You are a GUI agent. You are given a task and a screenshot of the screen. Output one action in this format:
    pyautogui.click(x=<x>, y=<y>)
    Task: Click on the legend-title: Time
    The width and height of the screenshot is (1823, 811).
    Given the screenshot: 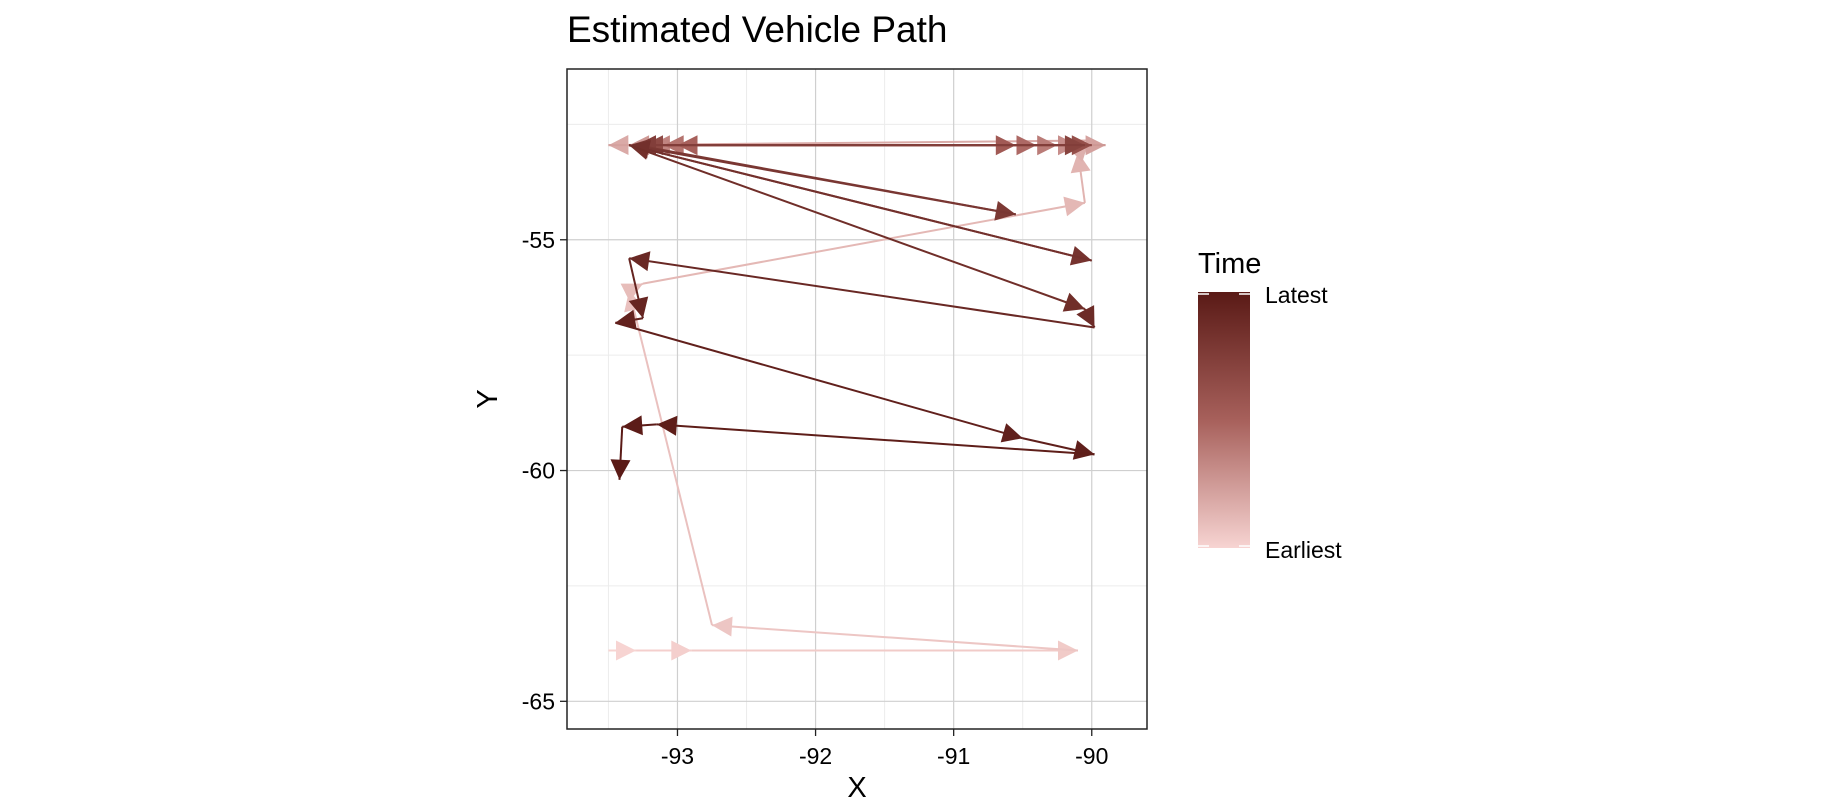 What is the action you would take?
    pyautogui.click(x=1229, y=264)
    